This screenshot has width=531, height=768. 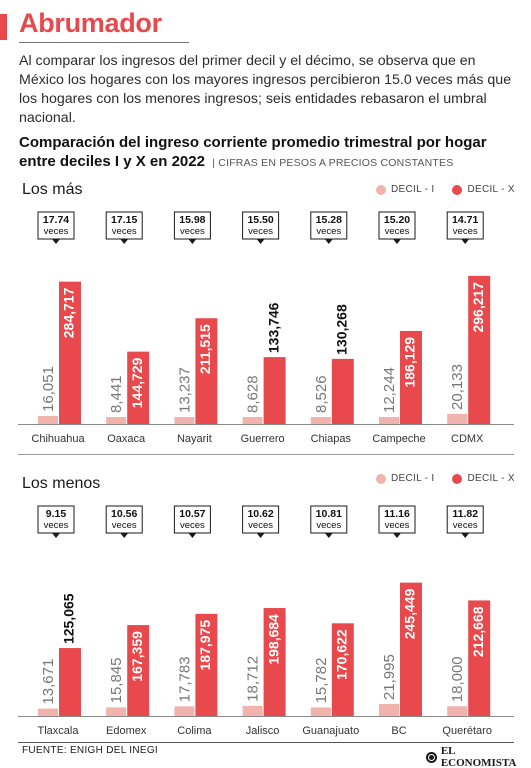 I want to click on ratio-box-bc, so click(x=397, y=519).